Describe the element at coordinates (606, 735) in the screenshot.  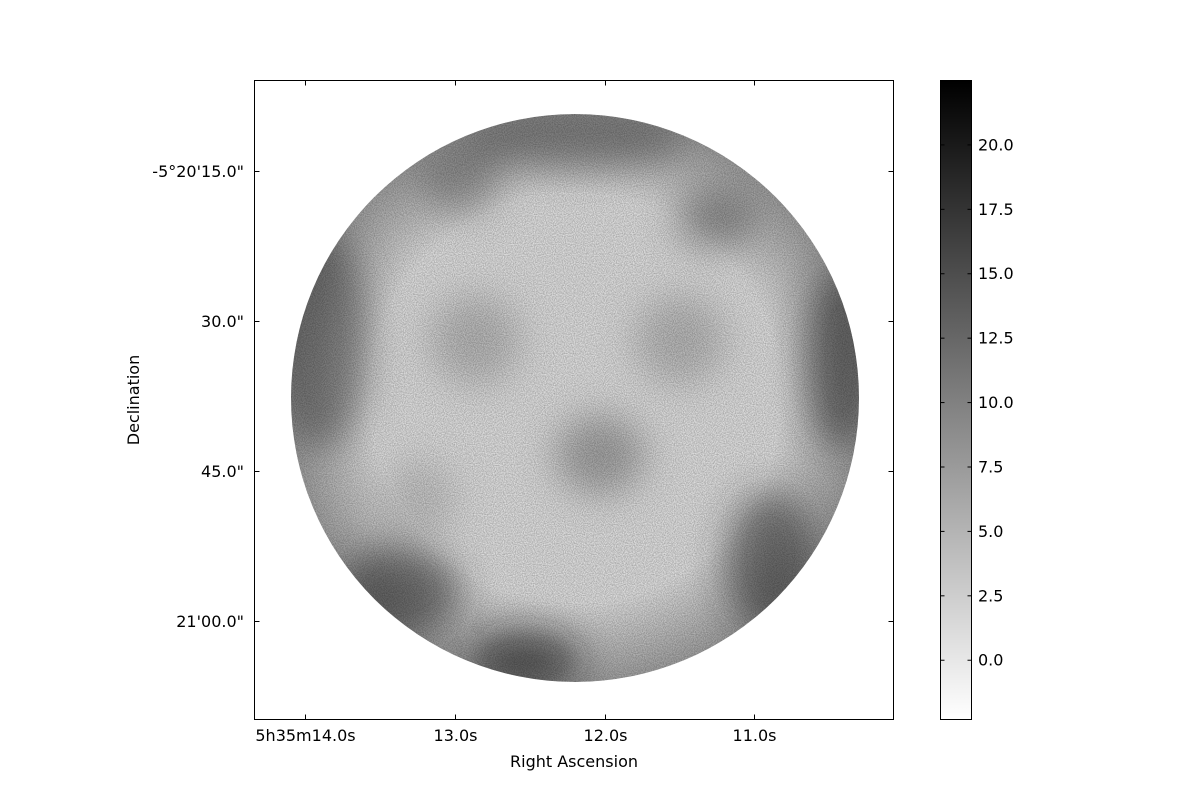
I see `x-tick-label: 12.0s` at that location.